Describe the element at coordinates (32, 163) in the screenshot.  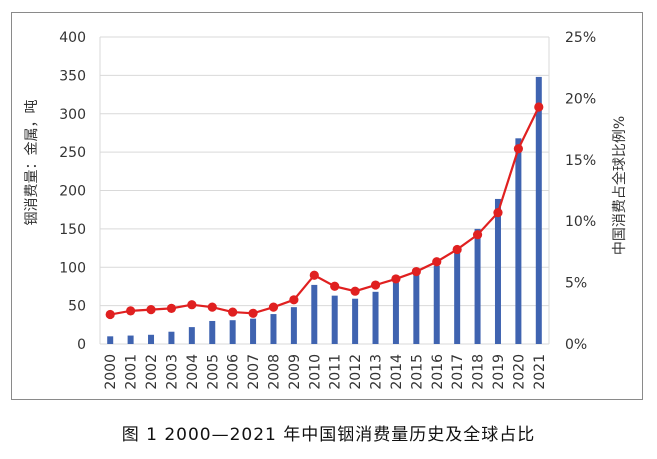
I see `y-axis-title: 铟消费量：金属，吨` at that location.